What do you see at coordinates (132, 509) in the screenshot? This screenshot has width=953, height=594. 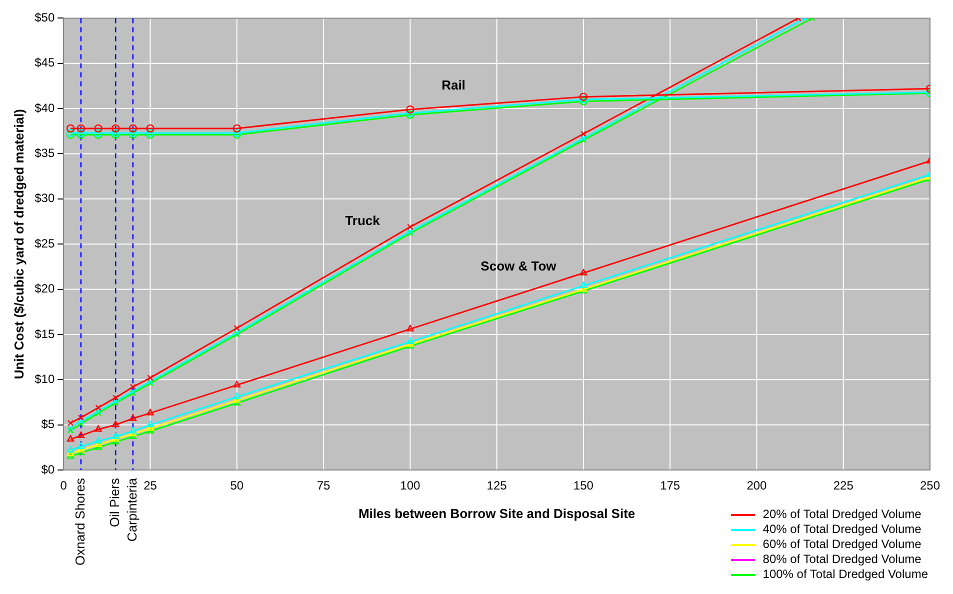 I see `ref-line-label: Carpinteria` at bounding box center [132, 509].